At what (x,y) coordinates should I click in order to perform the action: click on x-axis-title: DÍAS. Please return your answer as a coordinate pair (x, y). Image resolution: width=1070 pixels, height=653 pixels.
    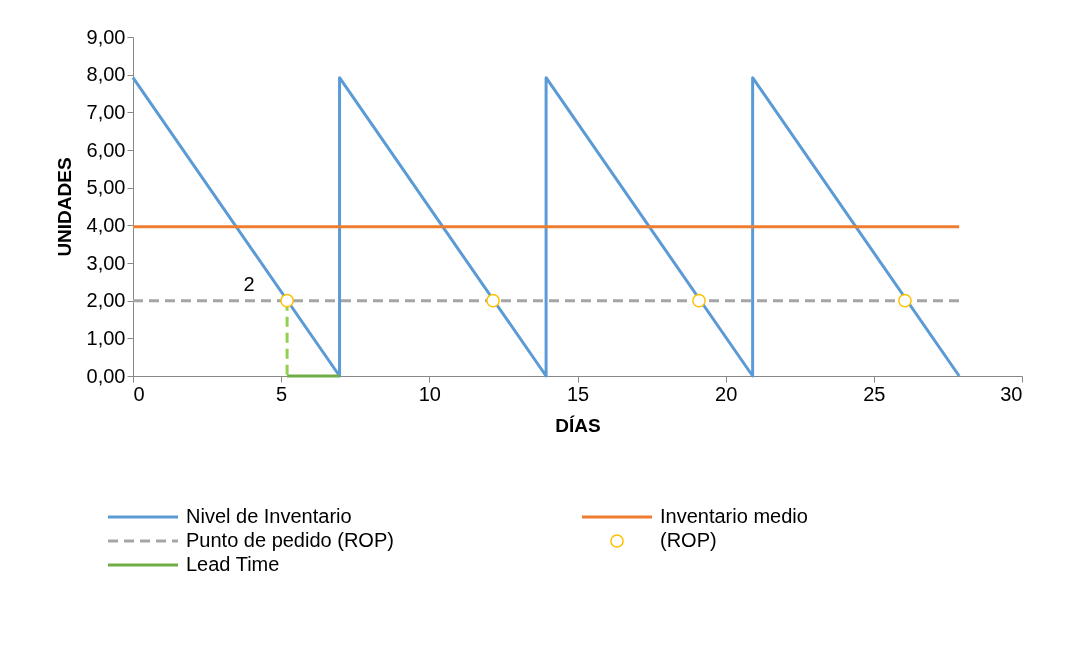
    Looking at the image, I should click on (578, 425).